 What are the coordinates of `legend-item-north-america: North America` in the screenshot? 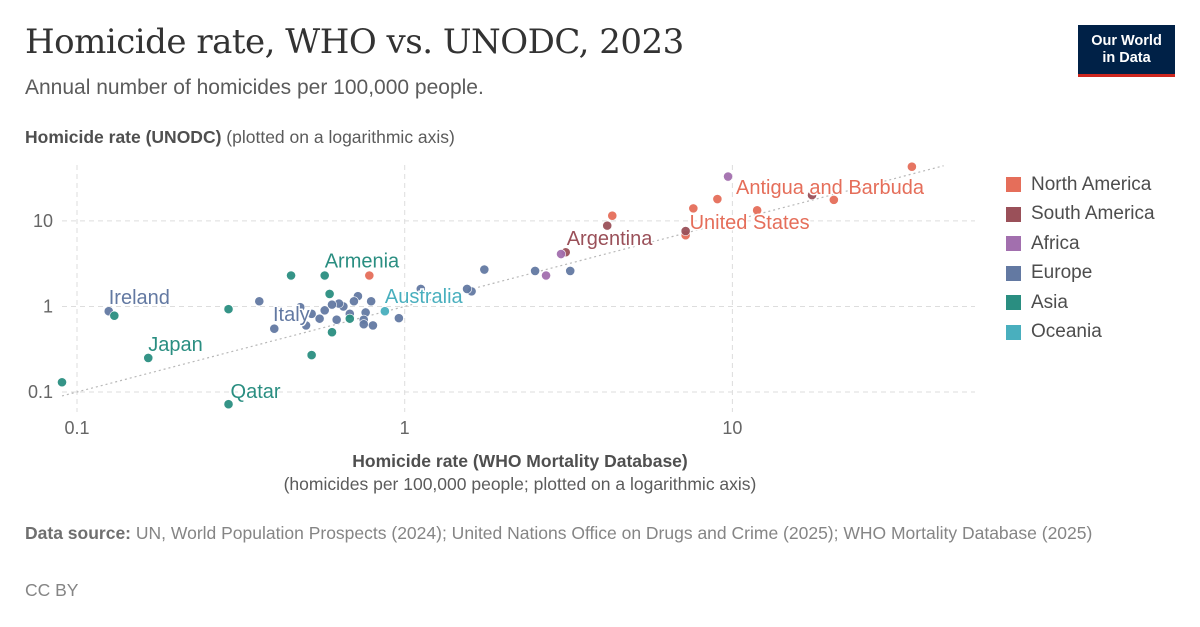 It's located at (1080, 185).